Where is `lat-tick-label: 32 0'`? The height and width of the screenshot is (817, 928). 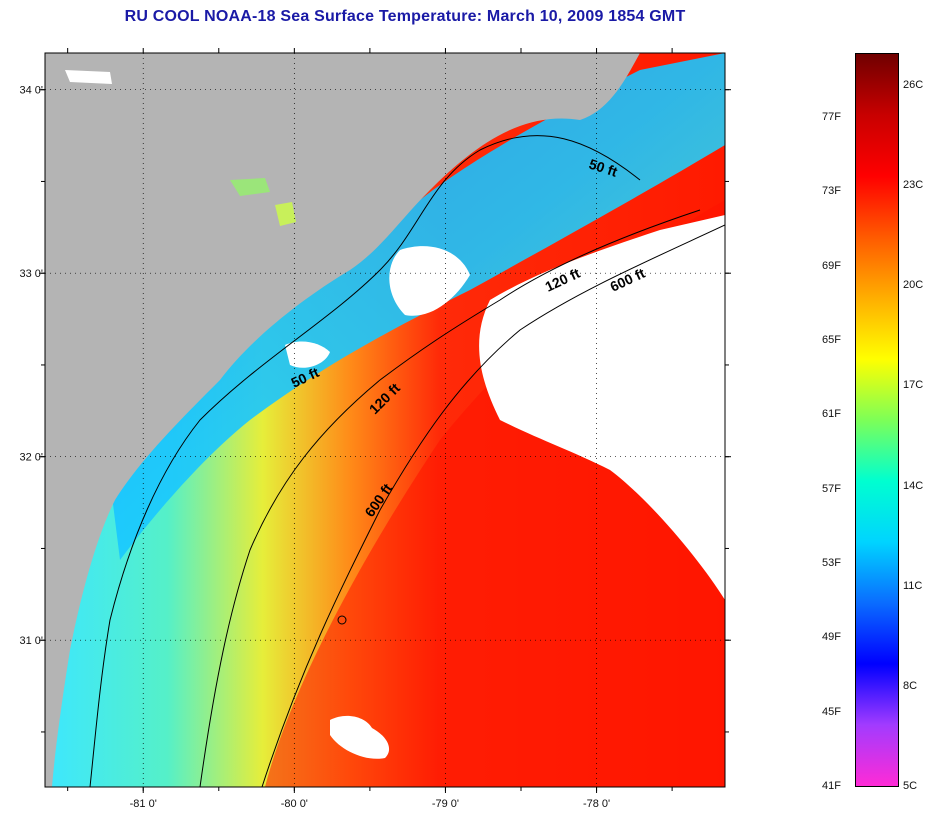 lat-tick-label: 32 0' is located at coordinates (31, 458).